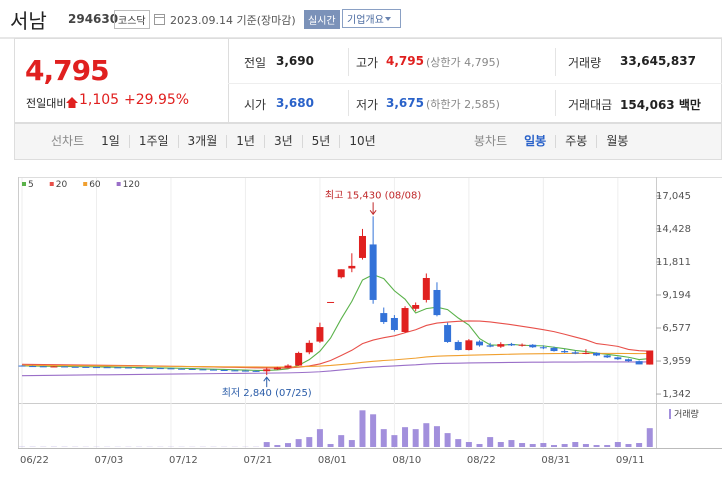 The width and height of the screenshot is (722, 481). I want to click on tab-bar, so click(368, 141).